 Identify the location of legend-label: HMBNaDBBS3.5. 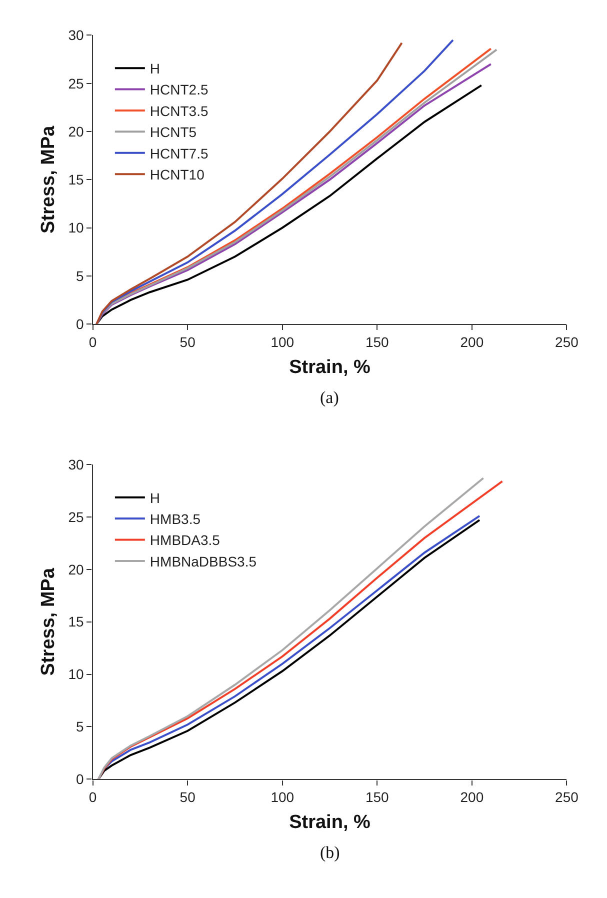
(203, 561).